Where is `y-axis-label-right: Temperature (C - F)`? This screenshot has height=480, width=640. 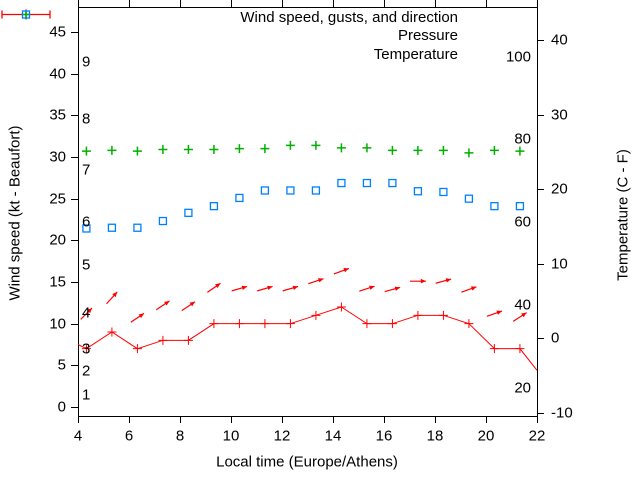 y-axis-label-right: Temperature (C - F) is located at coordinates (623, 215).